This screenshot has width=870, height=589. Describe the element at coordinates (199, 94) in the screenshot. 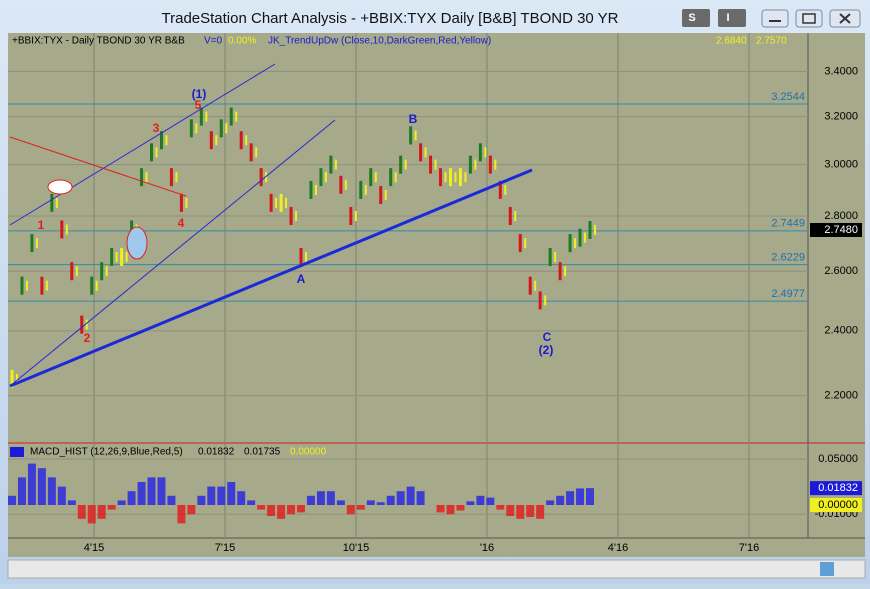

I see `wave-label: (1)` at that location.